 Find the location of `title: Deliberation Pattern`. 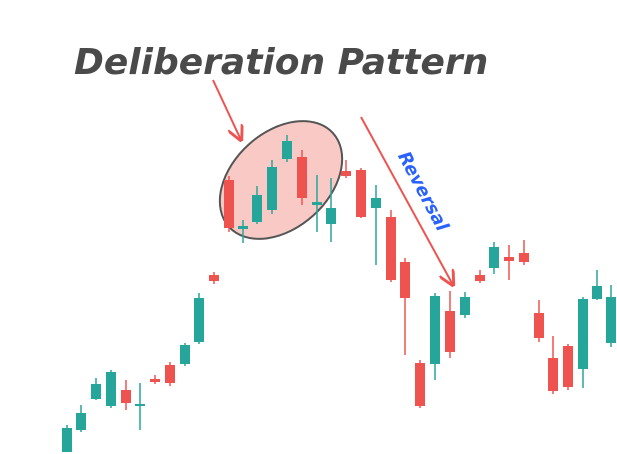

title: Deliberation Pattern is located at coordinates (281, 62).